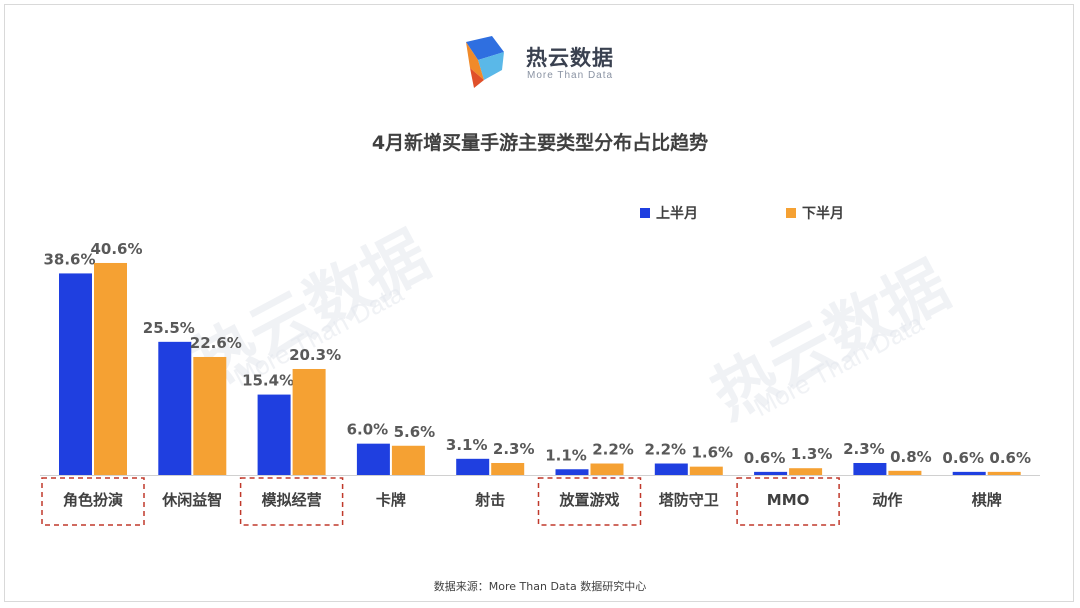 The height and width of the screenshot is (608, 1080). I want to click on legend-label-series-1: 上半月, so click(677, 214).